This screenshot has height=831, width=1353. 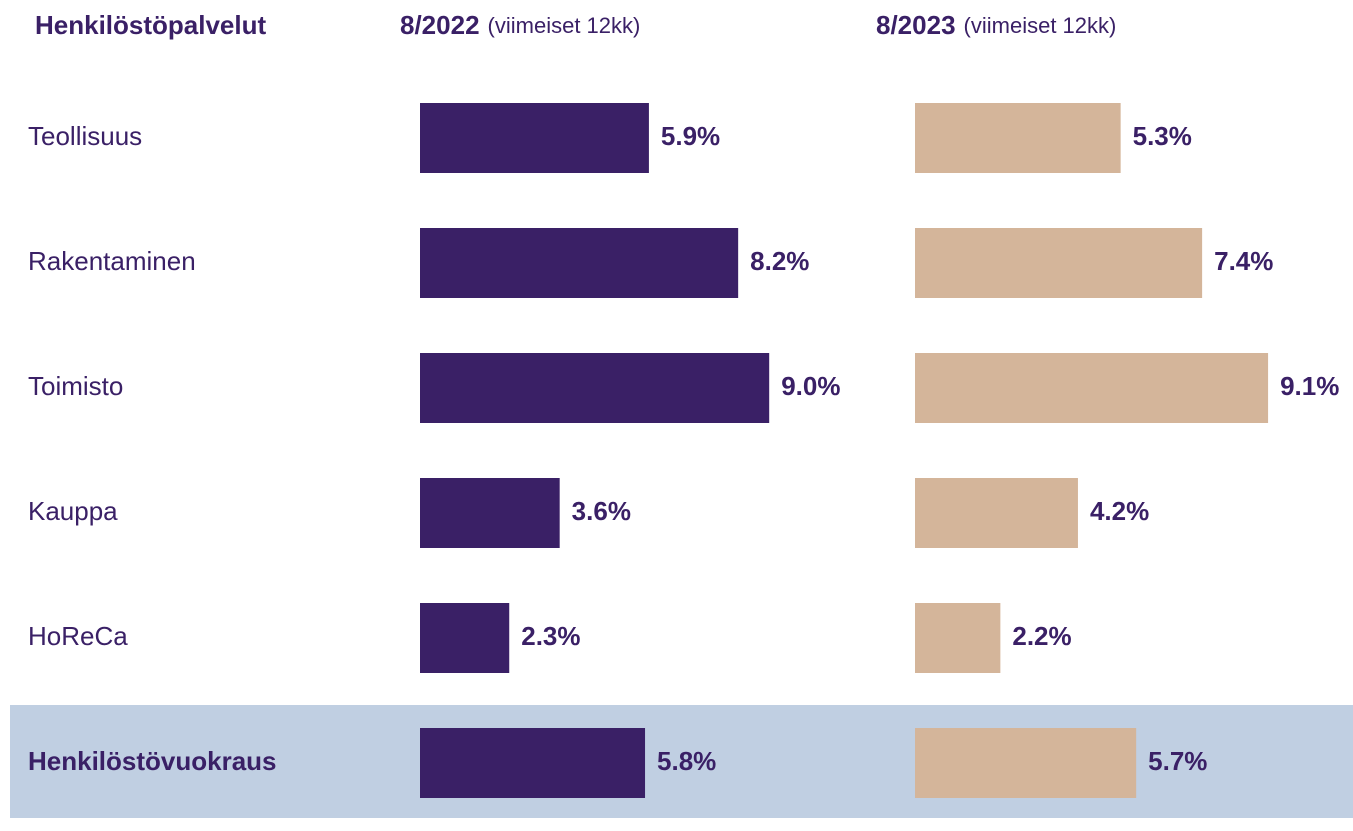 I want to click on category-label: Henkilöstövuokraus, so click(x=152, y=761).